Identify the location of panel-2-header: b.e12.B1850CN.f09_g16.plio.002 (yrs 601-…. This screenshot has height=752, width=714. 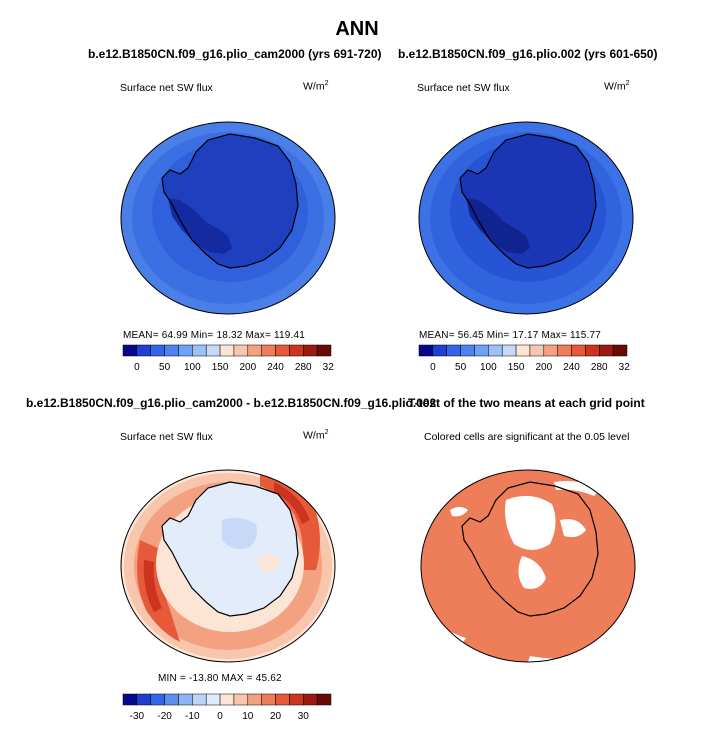
(528, 54).